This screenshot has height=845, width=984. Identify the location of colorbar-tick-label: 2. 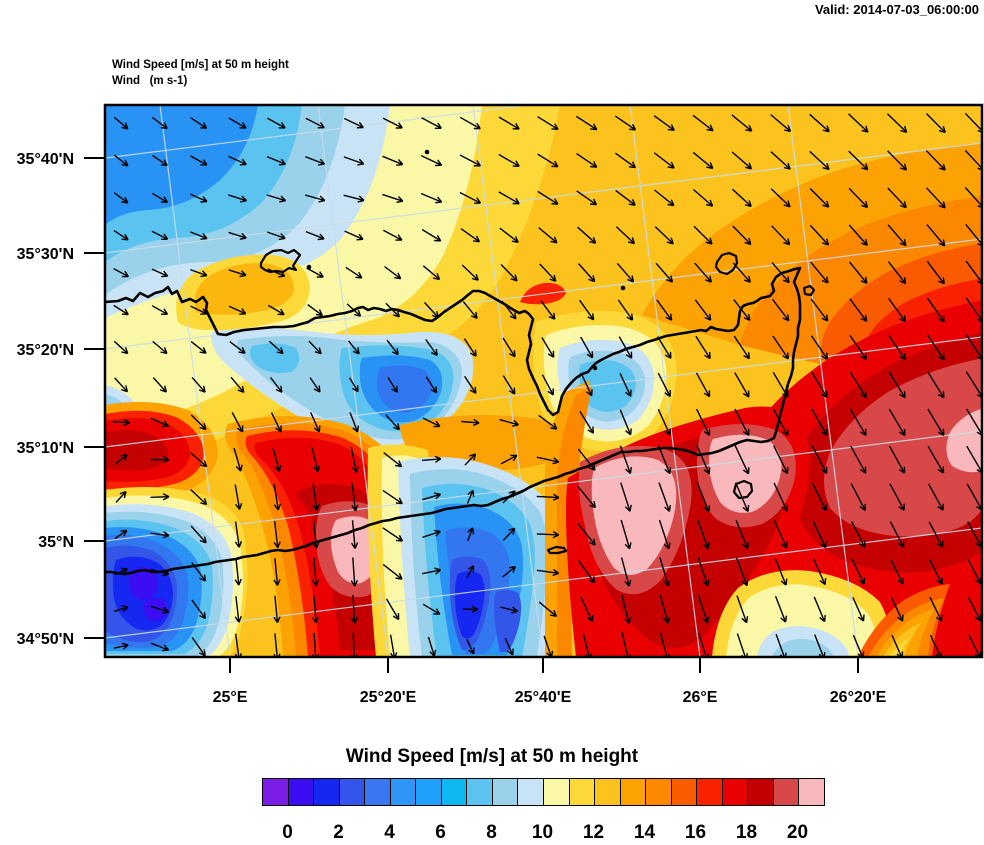
(338, 832).